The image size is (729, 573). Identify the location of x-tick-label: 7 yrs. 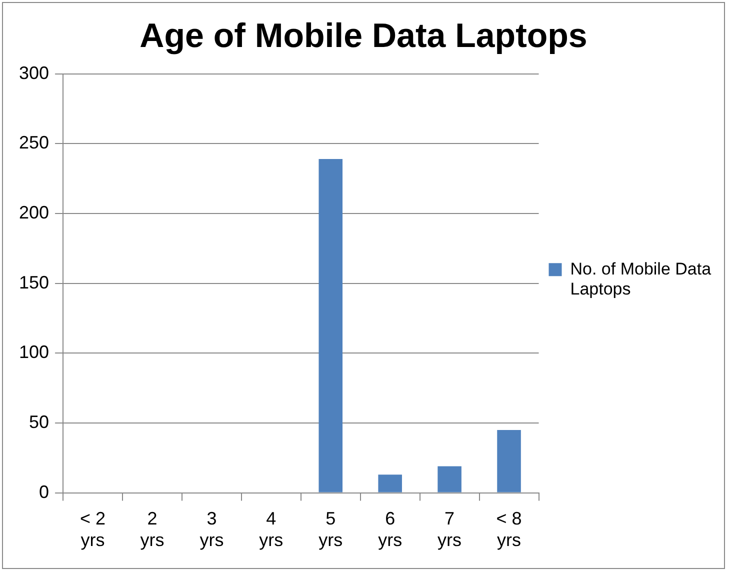
(450, 529).